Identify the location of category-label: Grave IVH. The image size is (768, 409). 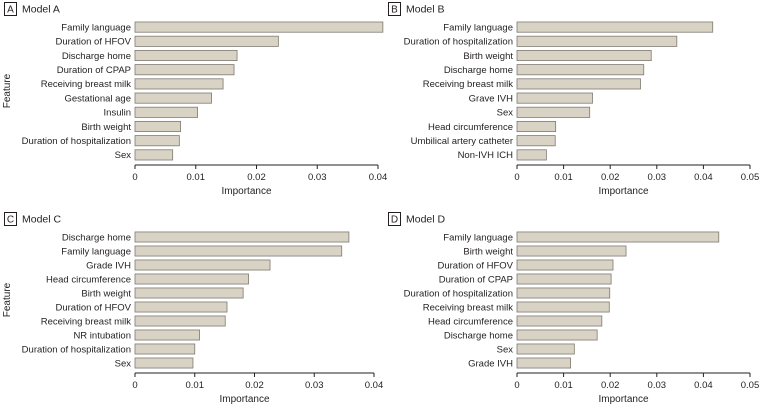
(491, 98).